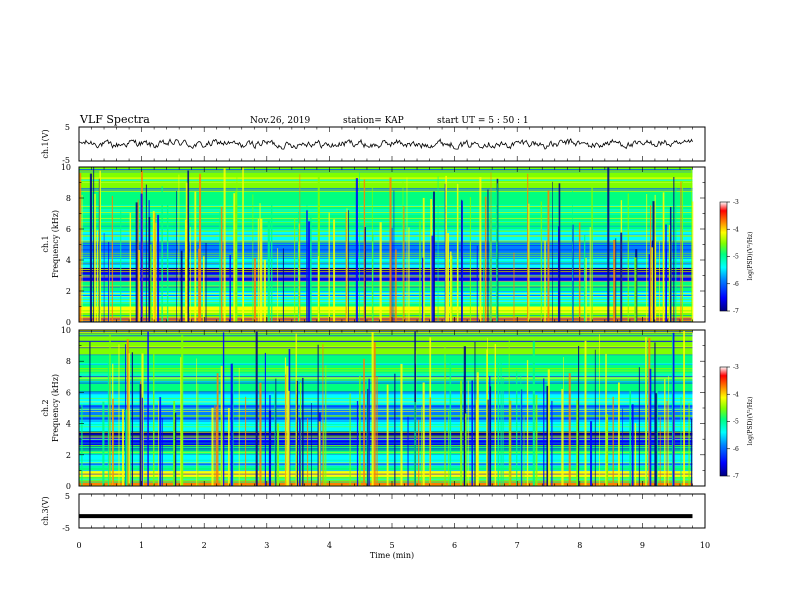 This screenshot has height=612, width=792. What do you see at coordinates (517, 545) in the screenshot?
I see `x-tick-label: 7` at bounding box center [517, 545].